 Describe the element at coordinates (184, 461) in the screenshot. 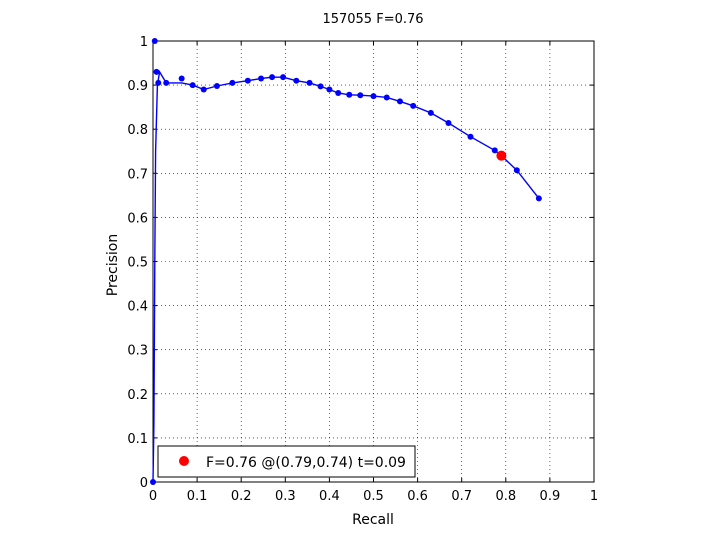

I see `legend-marker` at that location.